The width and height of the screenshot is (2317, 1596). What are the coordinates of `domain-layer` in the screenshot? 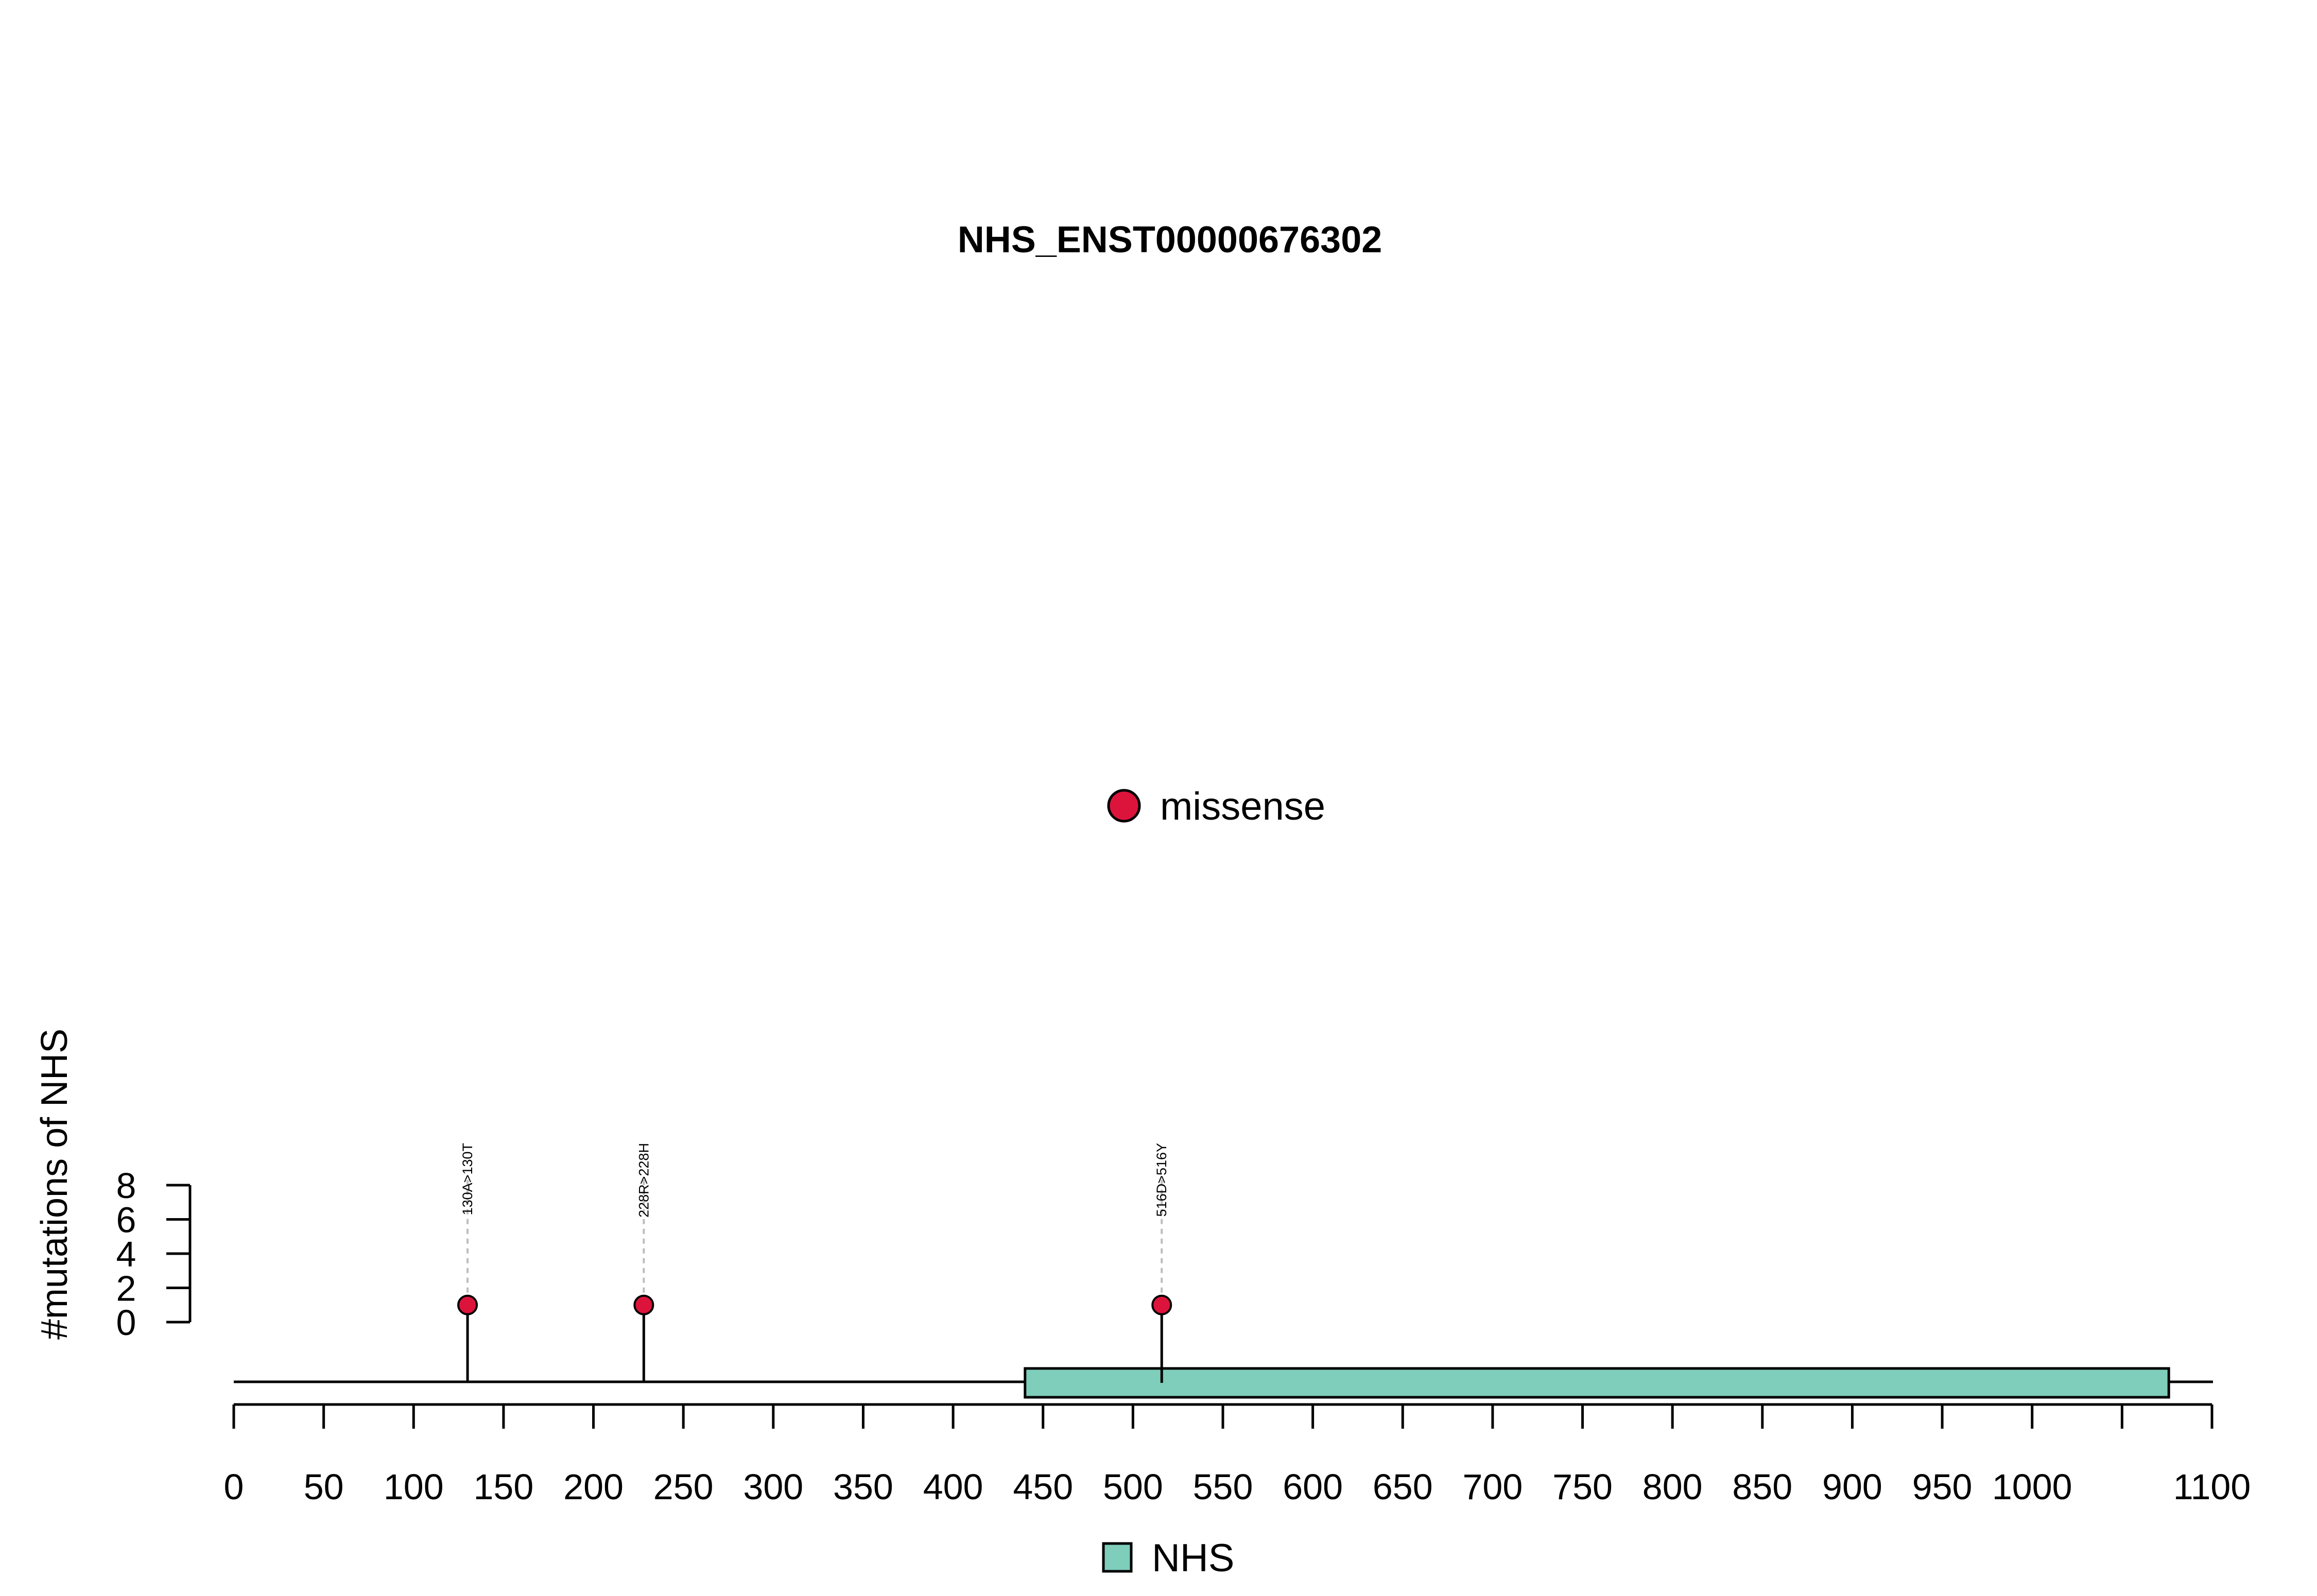 It's located at (1597, 1383).